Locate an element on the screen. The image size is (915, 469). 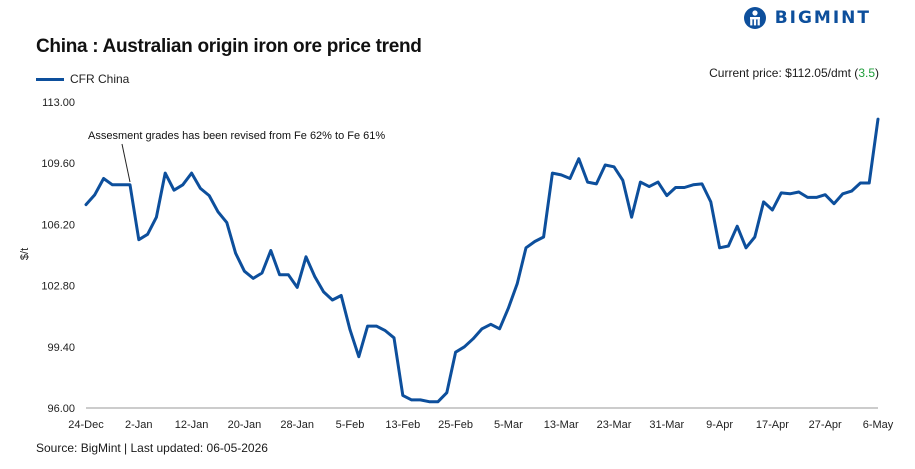
legend-label: CFR China is located at coordinates (100, 79).